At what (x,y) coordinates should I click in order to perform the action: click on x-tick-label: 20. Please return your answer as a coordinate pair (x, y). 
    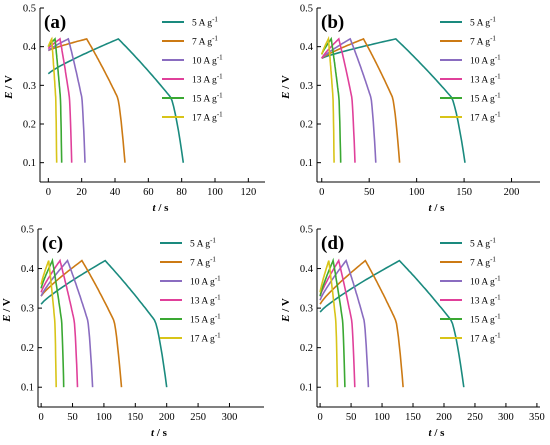
    Looking at the image, I should click on (81, 192).